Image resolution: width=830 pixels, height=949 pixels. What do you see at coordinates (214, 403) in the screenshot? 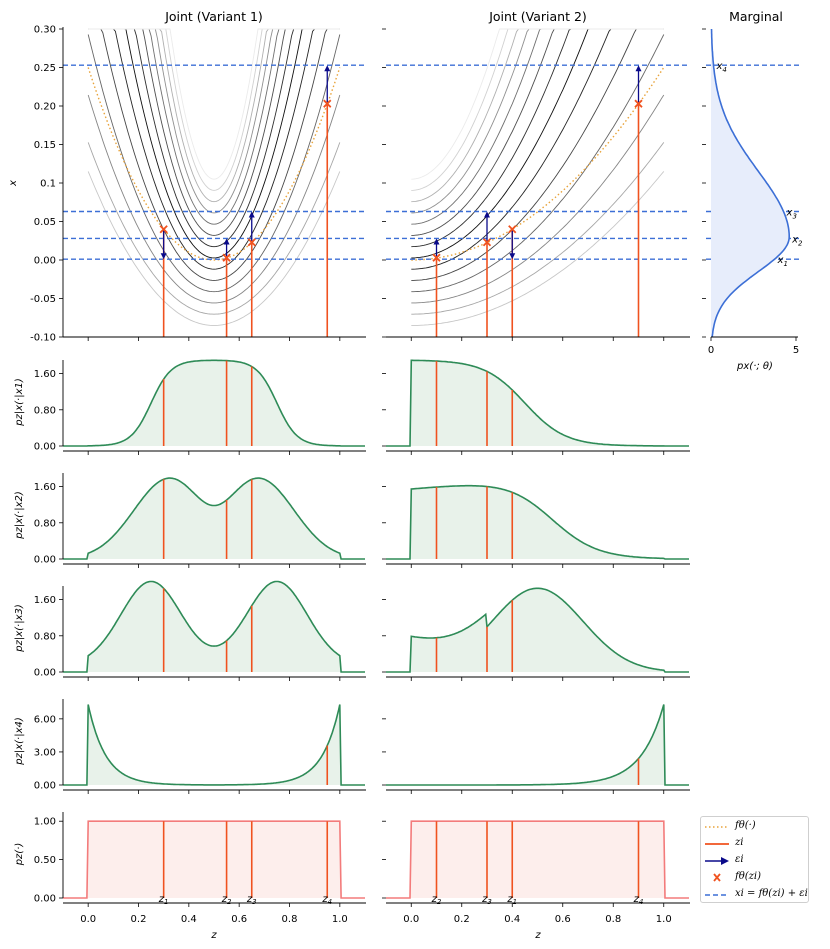
I see `density-fill-row-1-L` at bounding box center [214, 403].